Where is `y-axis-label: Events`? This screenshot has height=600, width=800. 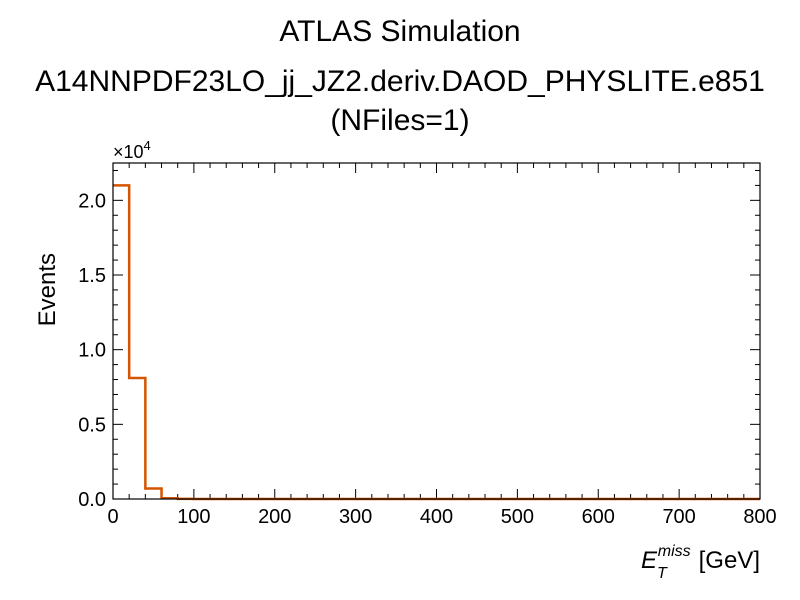
y-axis-label: Events is located at coordinates (47, 289).